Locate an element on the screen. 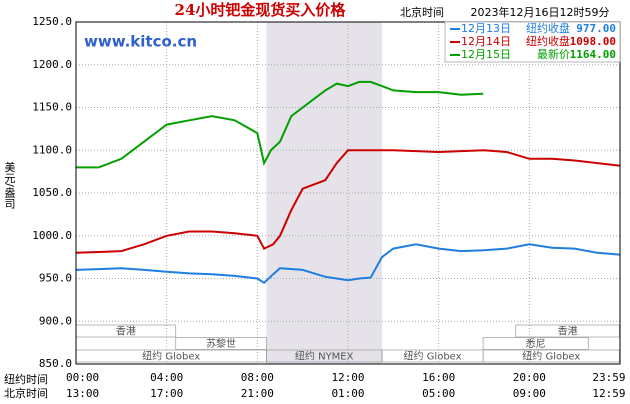  x-tick-label-secondary: 21:00 is located at coordinates (257, 393).